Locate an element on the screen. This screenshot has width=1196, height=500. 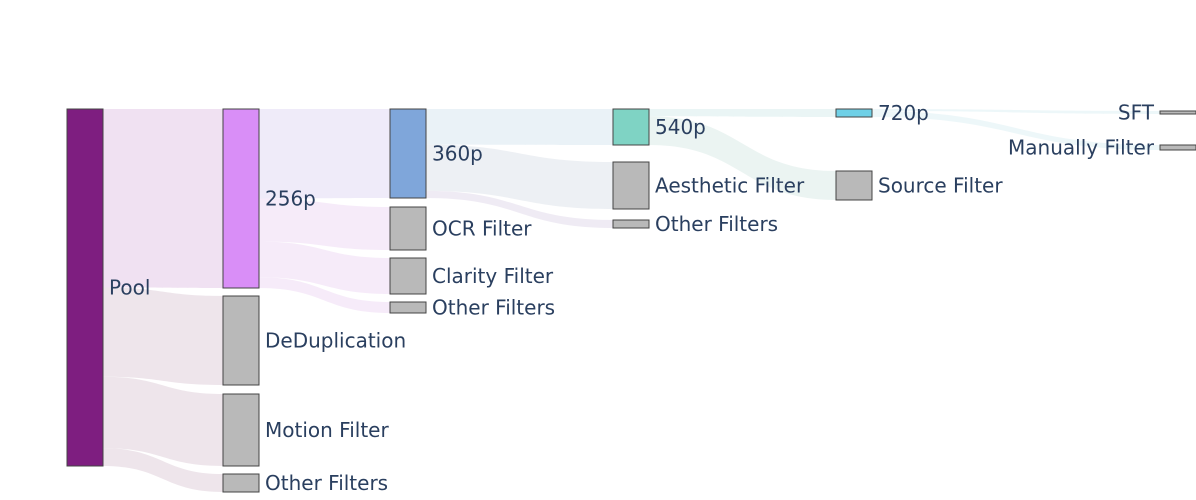
link-p540-to-p720 is located at coordinates (742, 113).